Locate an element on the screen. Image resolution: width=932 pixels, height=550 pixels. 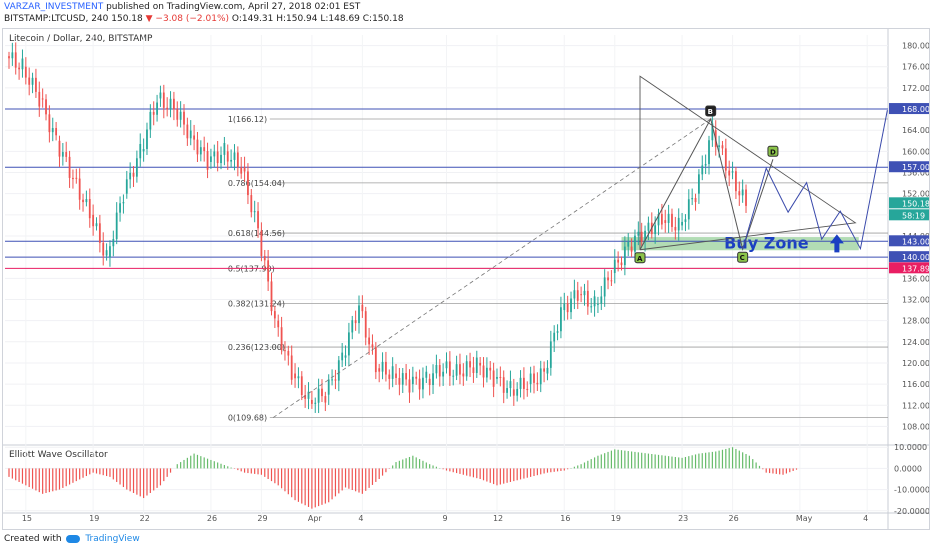
fib-level-label: 0.618(144.56) is located at coordinates (256, 233).